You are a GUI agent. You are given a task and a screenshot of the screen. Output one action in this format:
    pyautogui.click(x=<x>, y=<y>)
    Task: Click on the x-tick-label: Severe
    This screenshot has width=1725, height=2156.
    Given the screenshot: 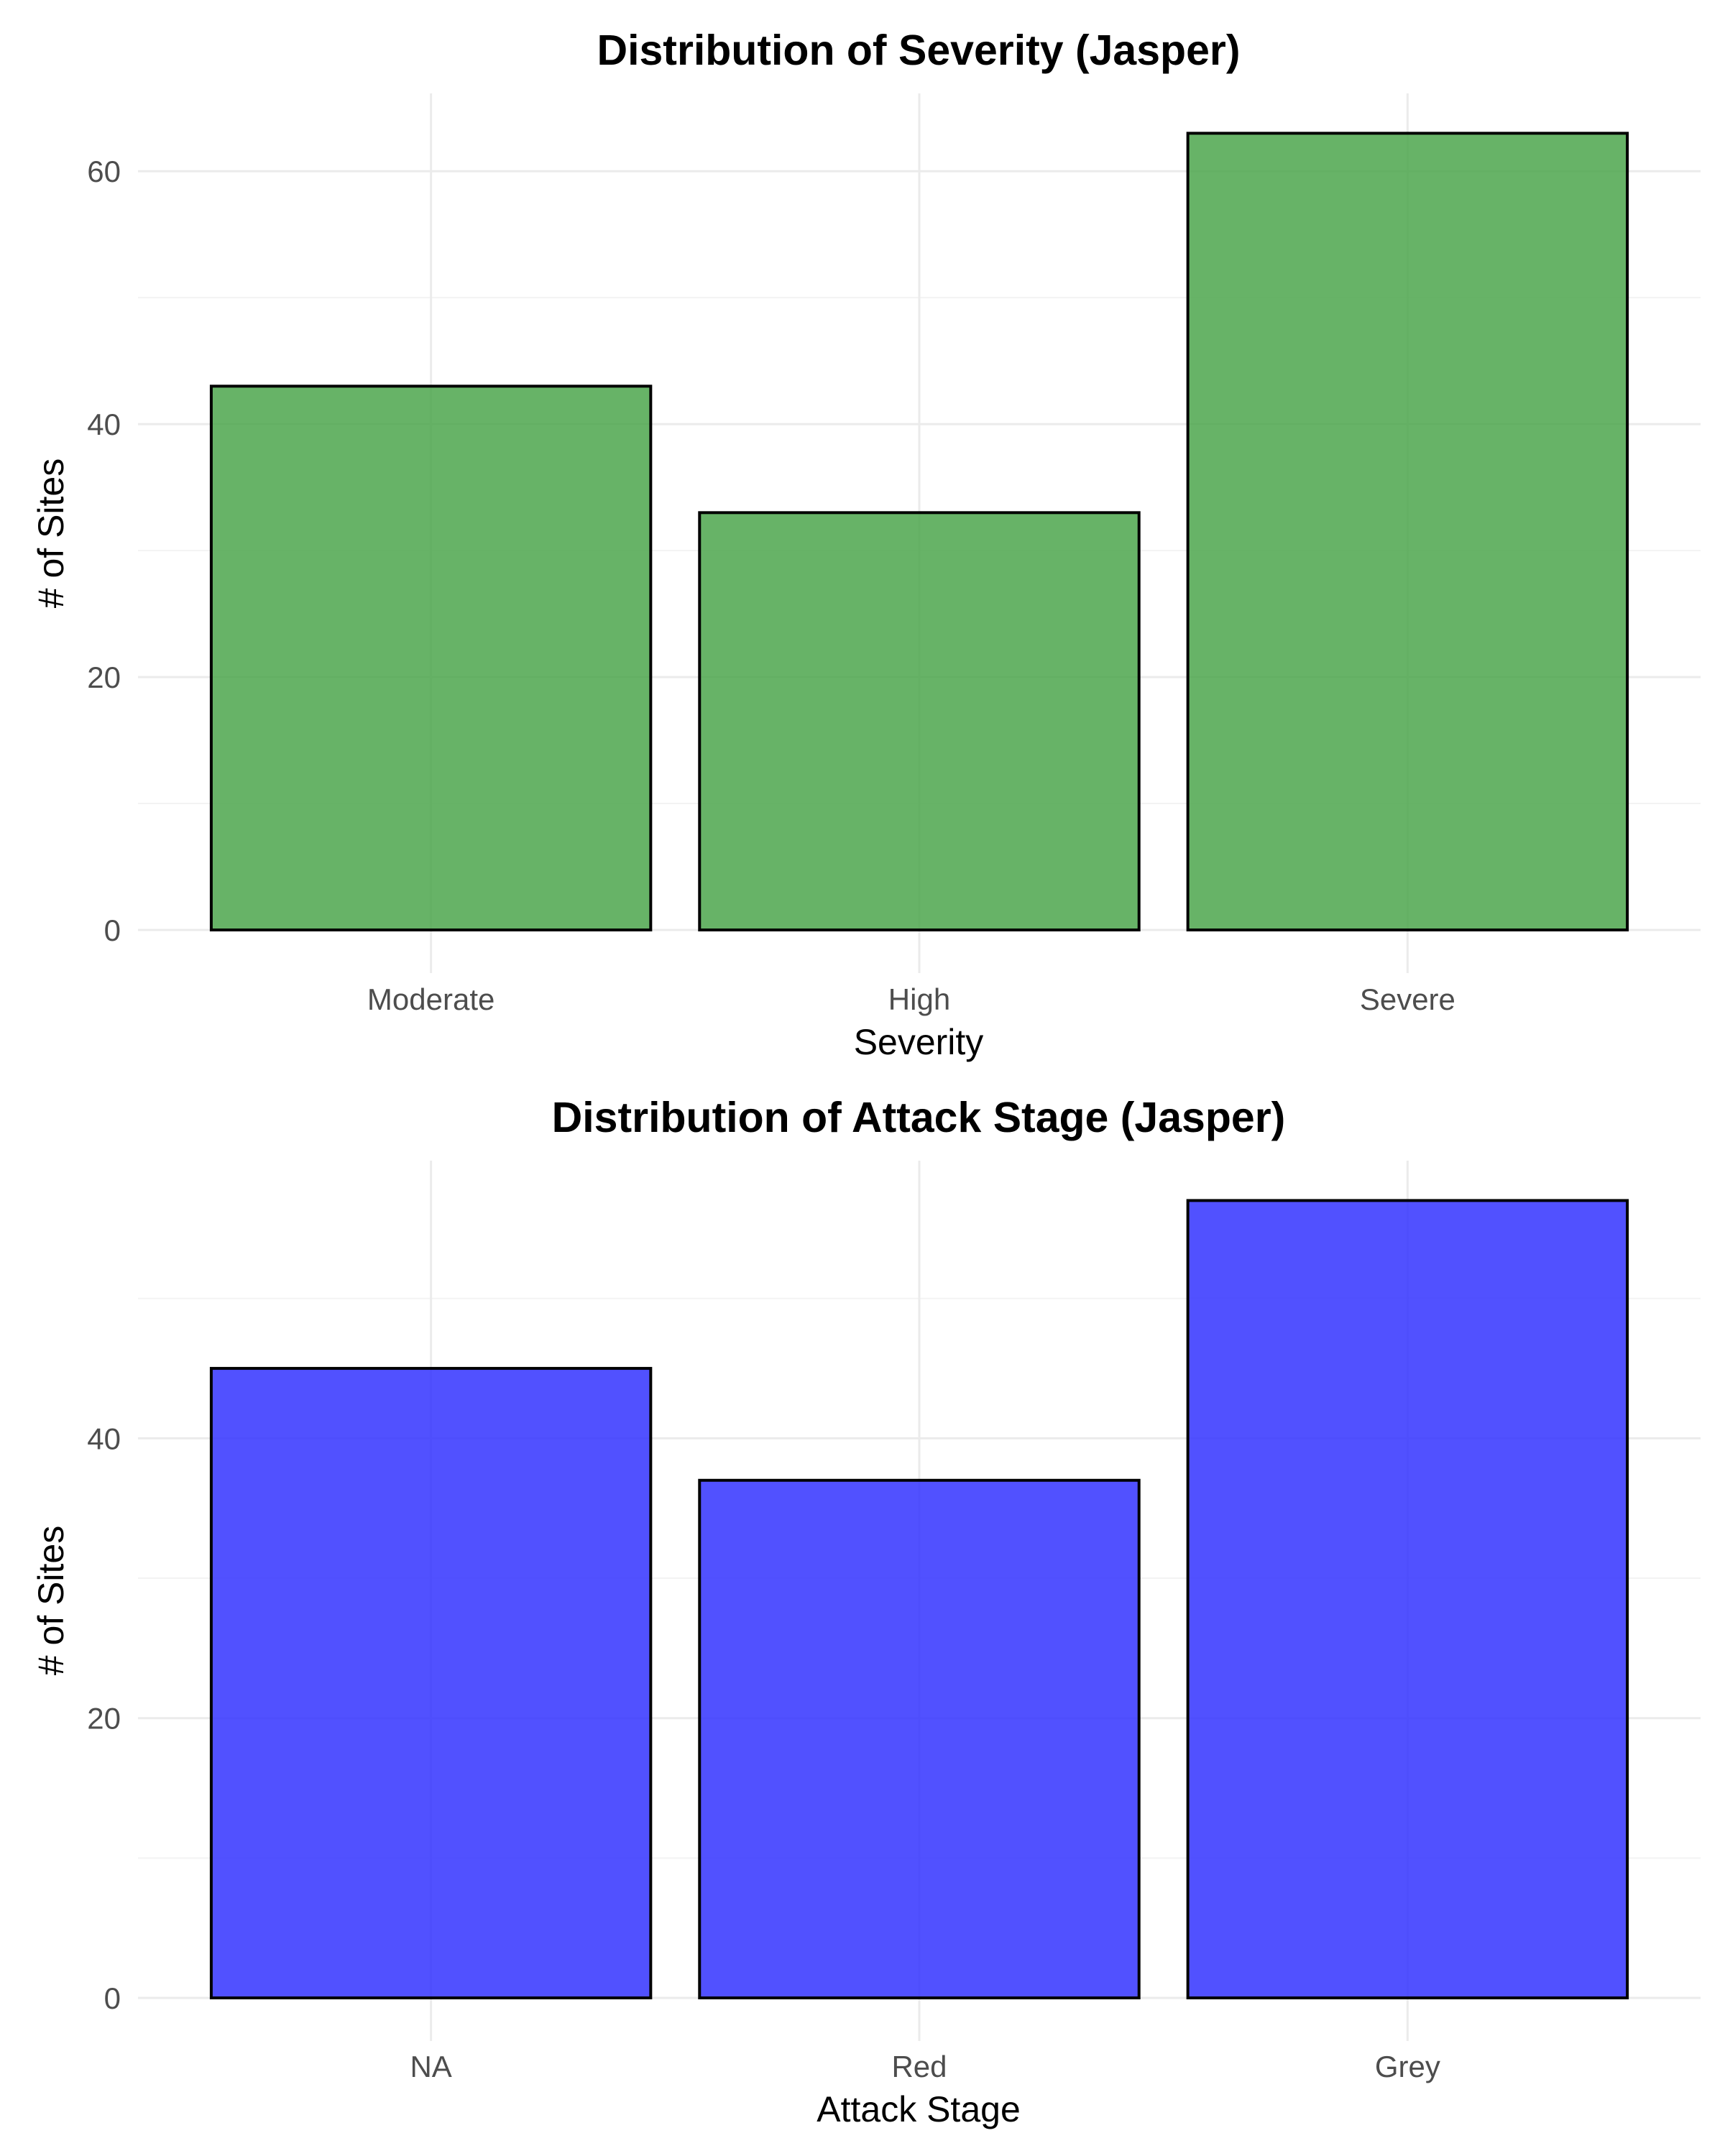 What is the action you would take?
    pyautogui.click(x=1407, y=999)
    